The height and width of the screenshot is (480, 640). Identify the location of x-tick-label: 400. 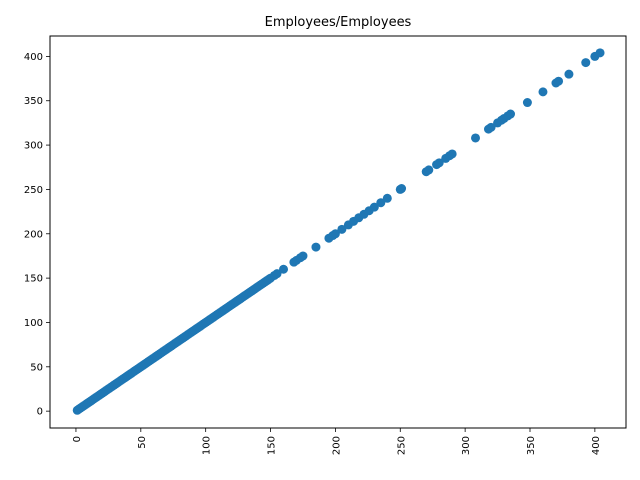
(596, 445).